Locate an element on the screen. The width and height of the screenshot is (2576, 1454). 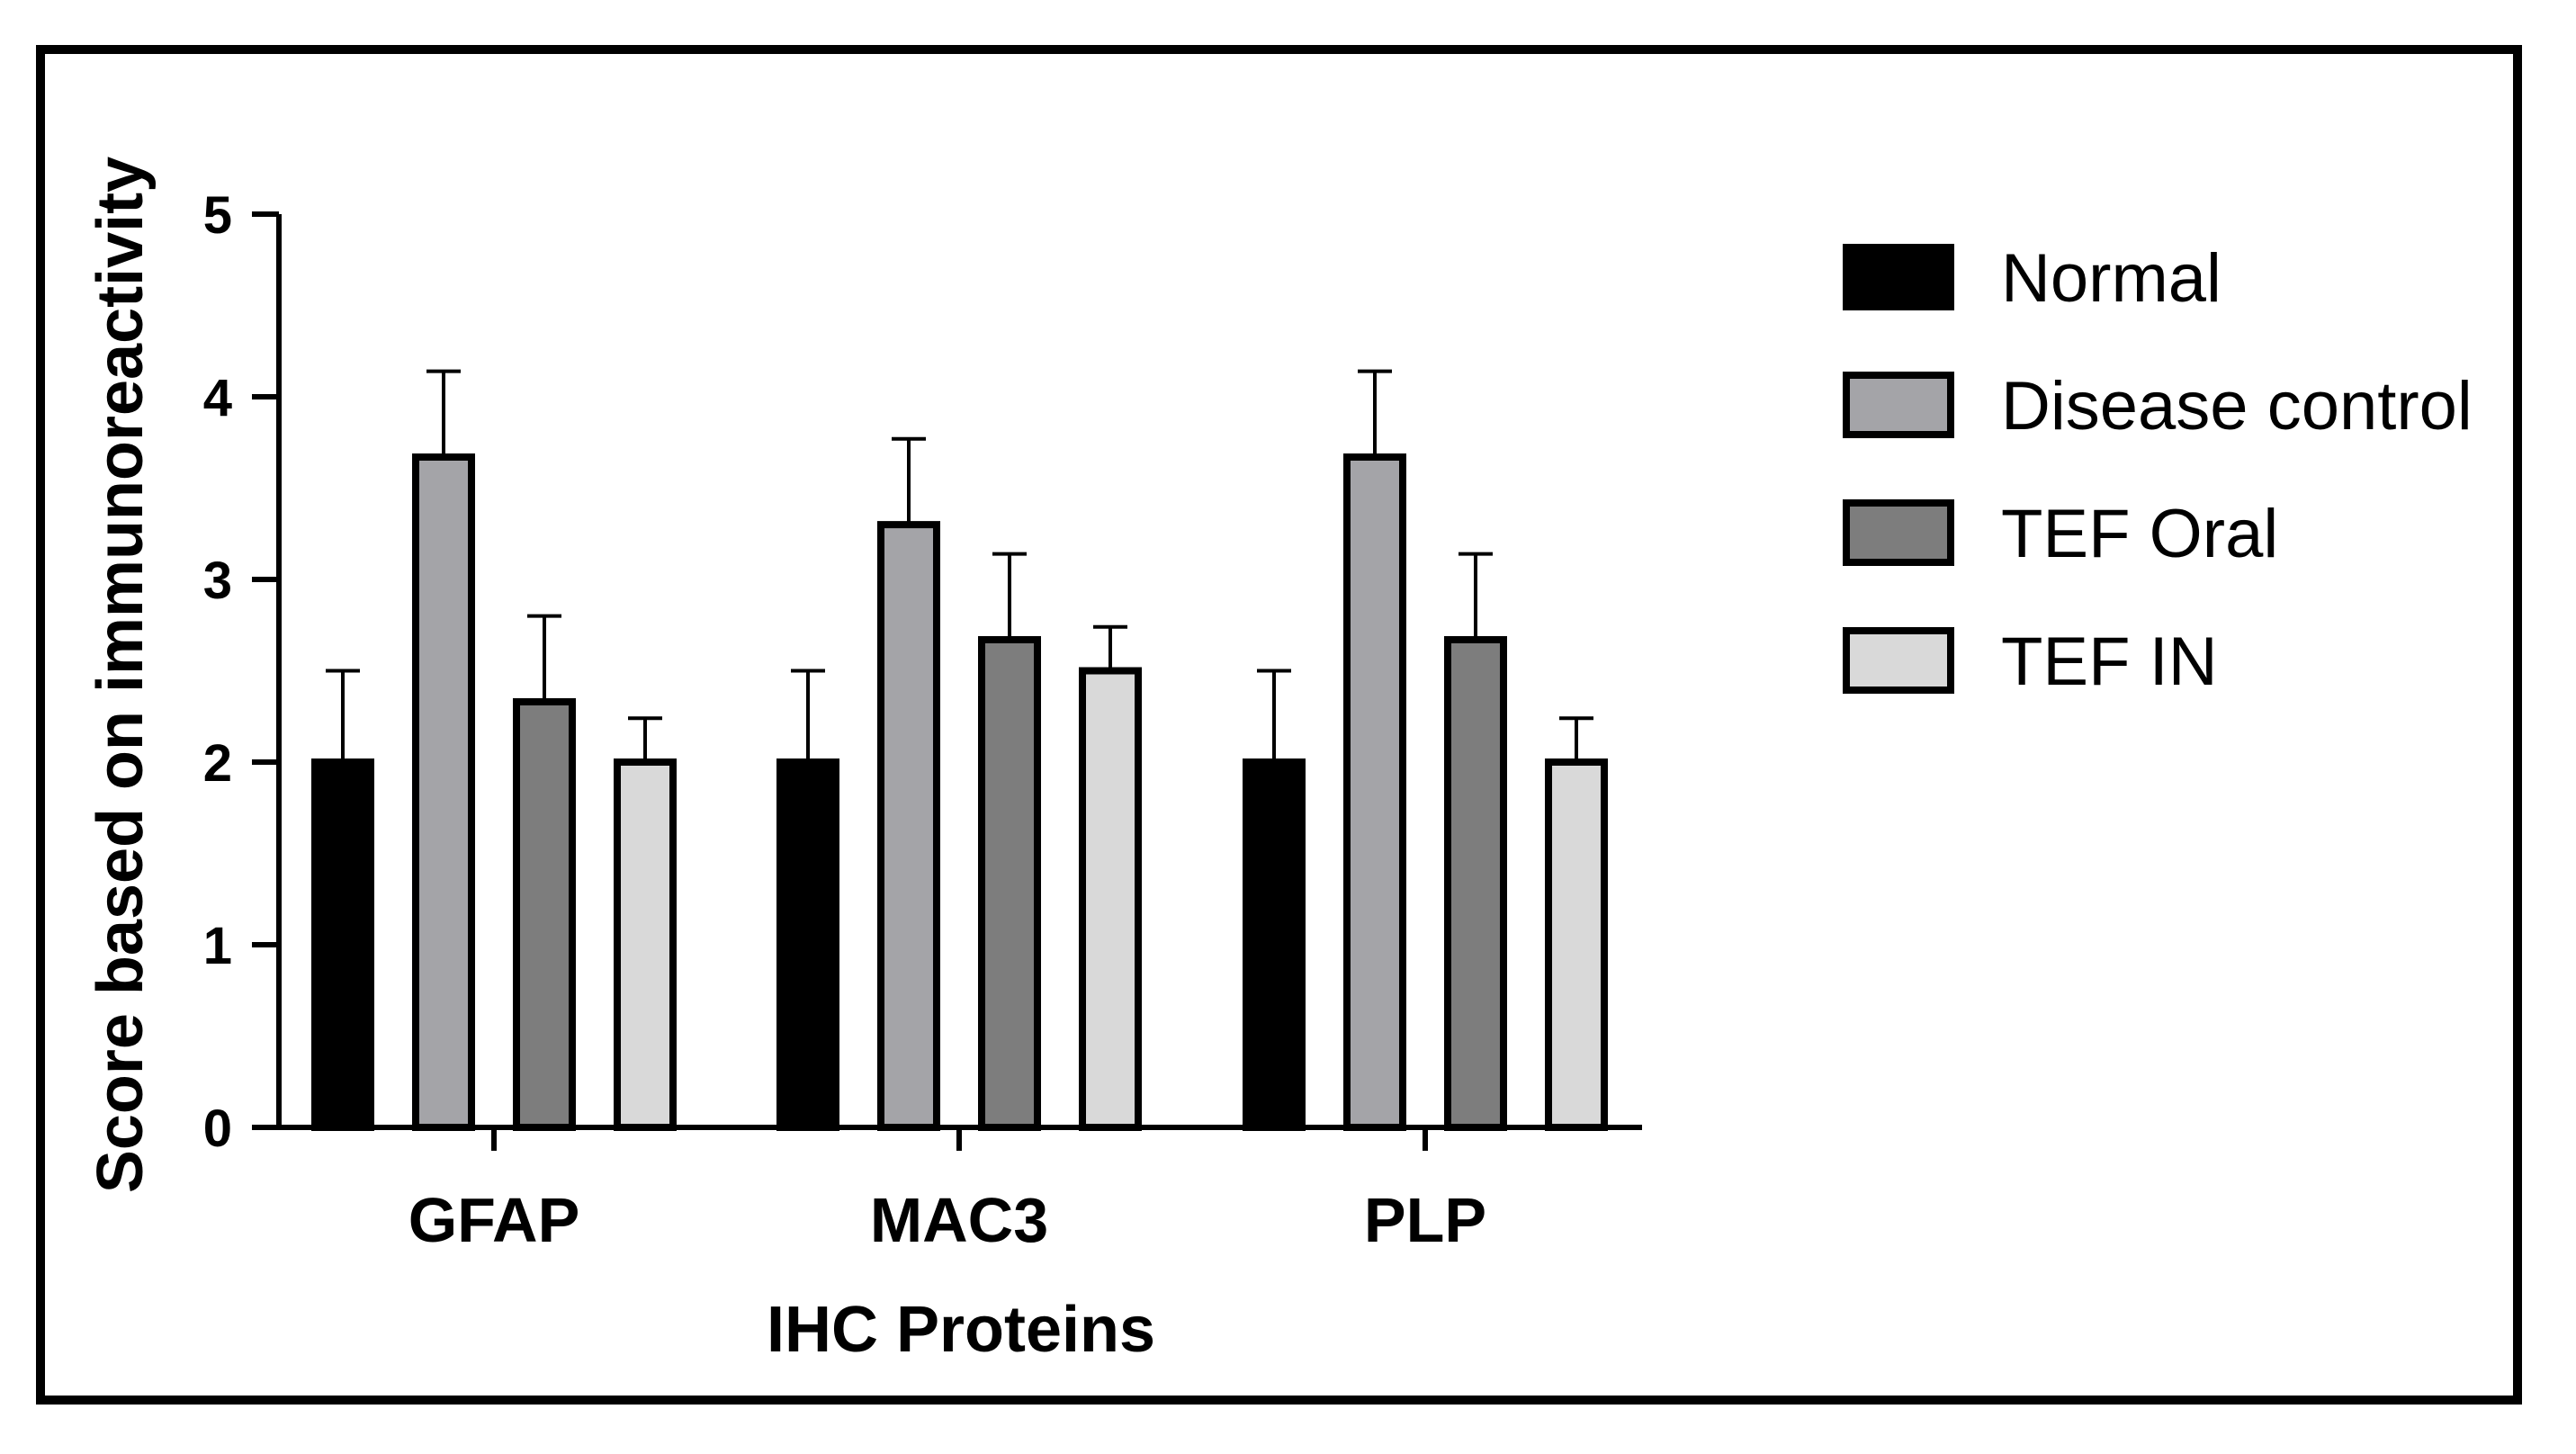
bar-gfap-tef-oral is located at coordinates (545, 915).